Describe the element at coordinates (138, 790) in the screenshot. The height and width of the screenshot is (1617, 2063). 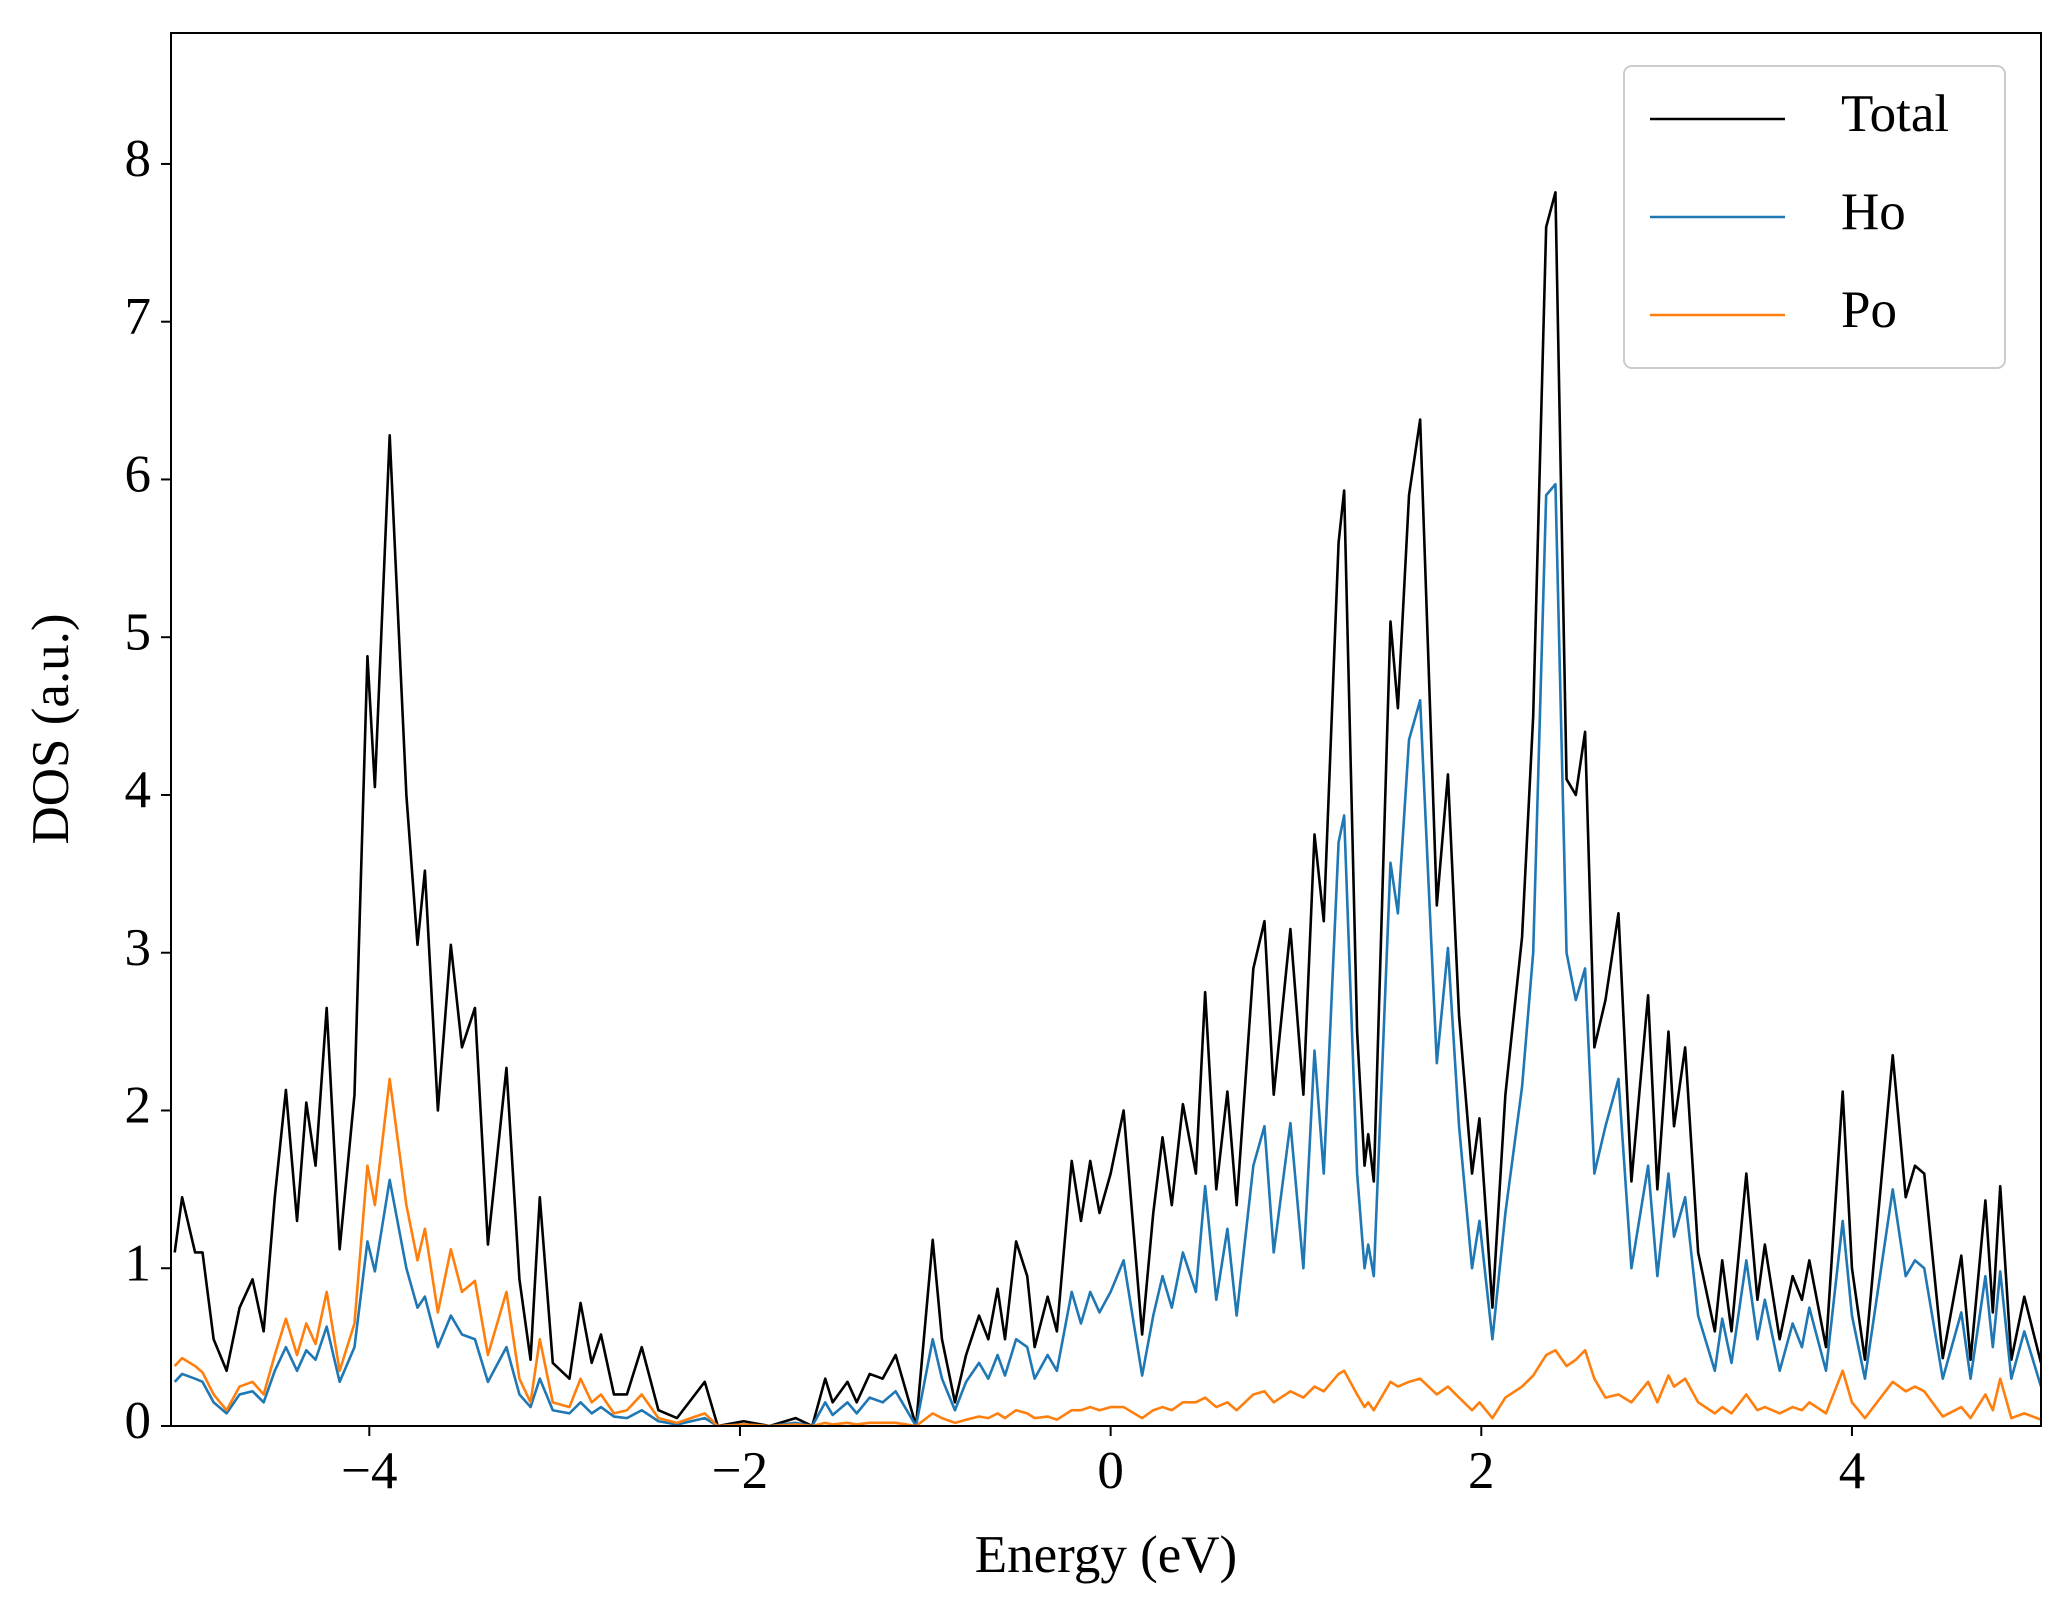
I see `y-tick-label: 4` at that location.